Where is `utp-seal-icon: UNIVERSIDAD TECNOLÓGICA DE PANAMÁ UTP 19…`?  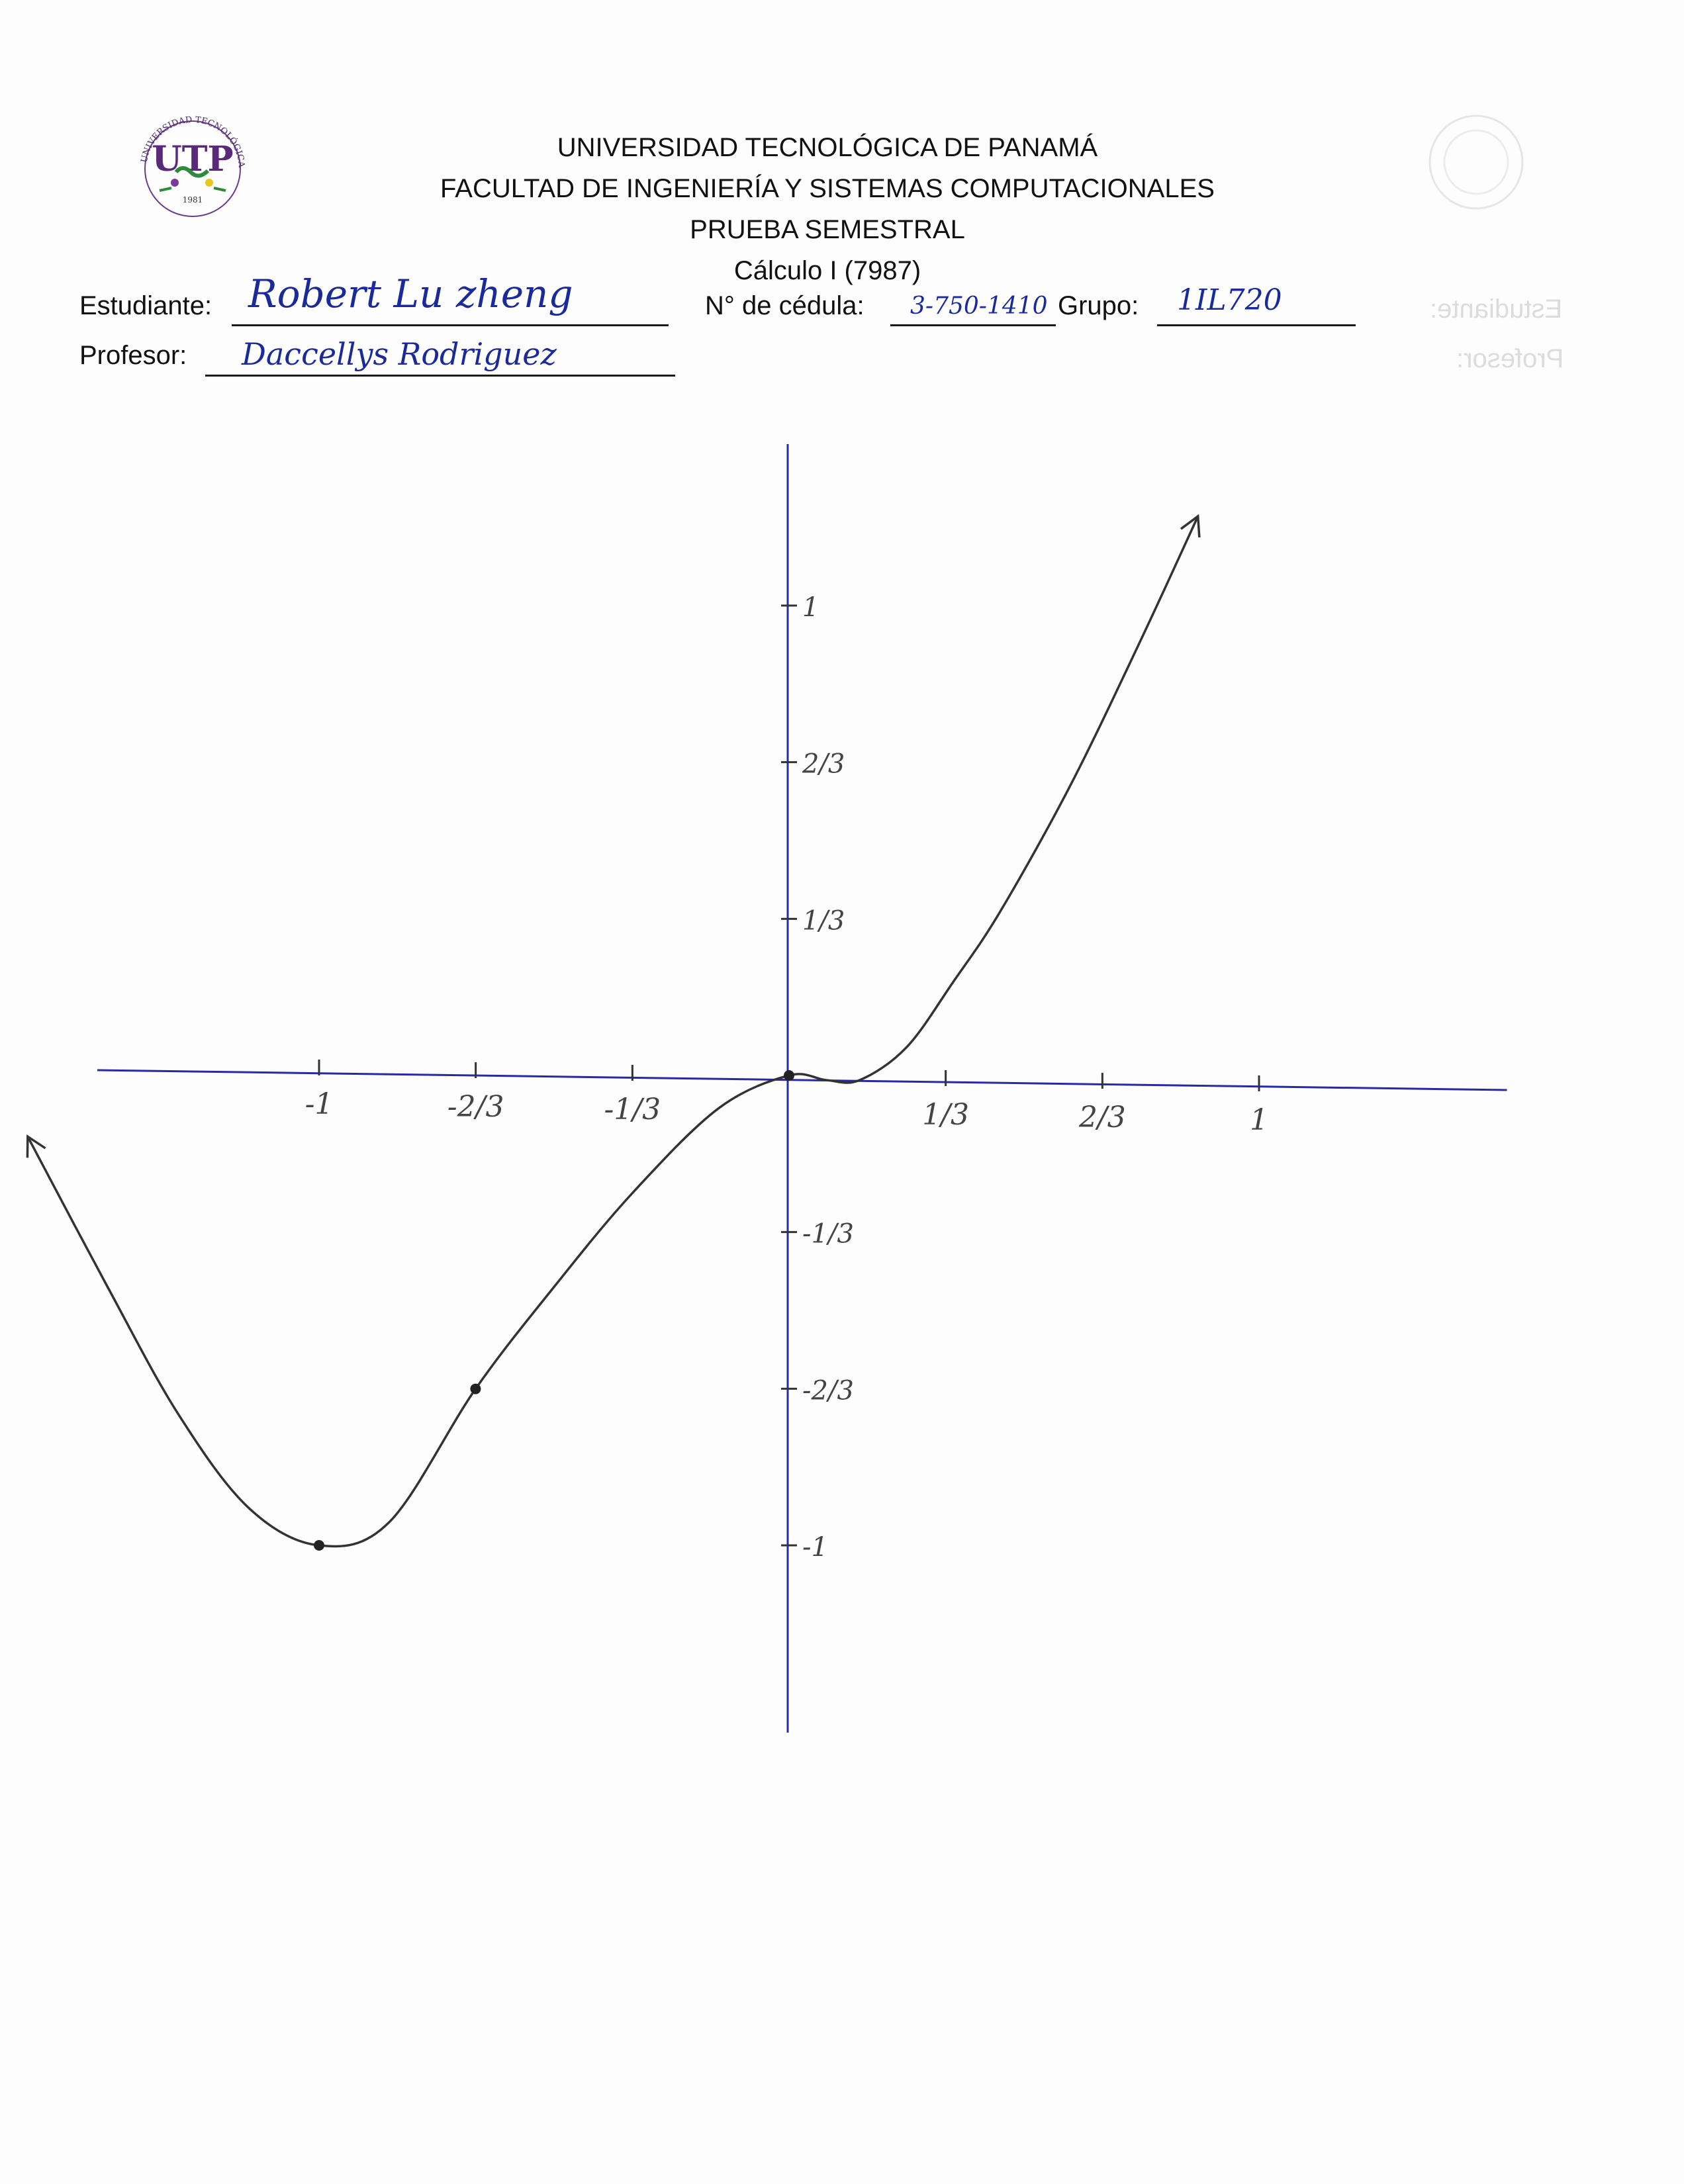 utp-seal-icon: UNIVERSIDAD TECNOLÓGICA DE PANAMÁ UTP 19… is located at coordinates (188, 161).